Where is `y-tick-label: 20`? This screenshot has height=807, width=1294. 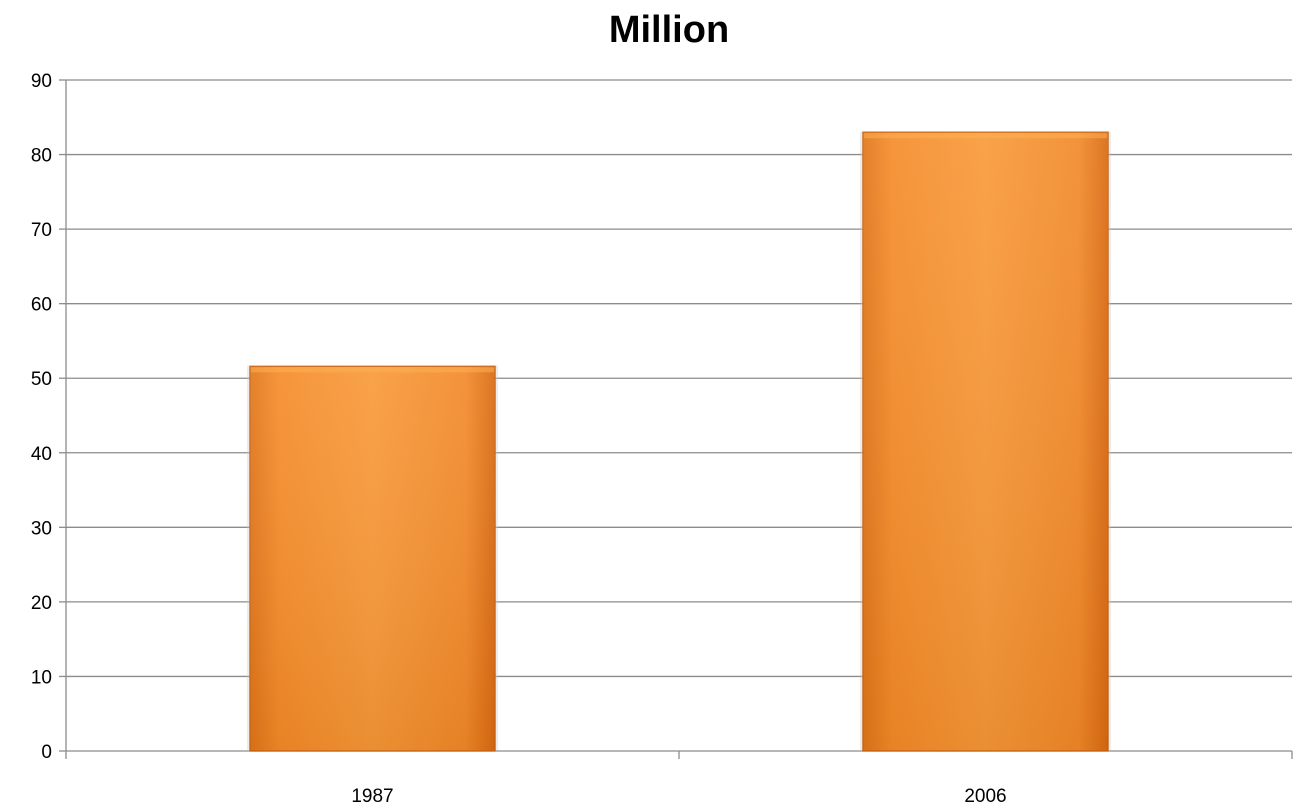 y-tick-label: 20 is located at coordinates (41, 603).